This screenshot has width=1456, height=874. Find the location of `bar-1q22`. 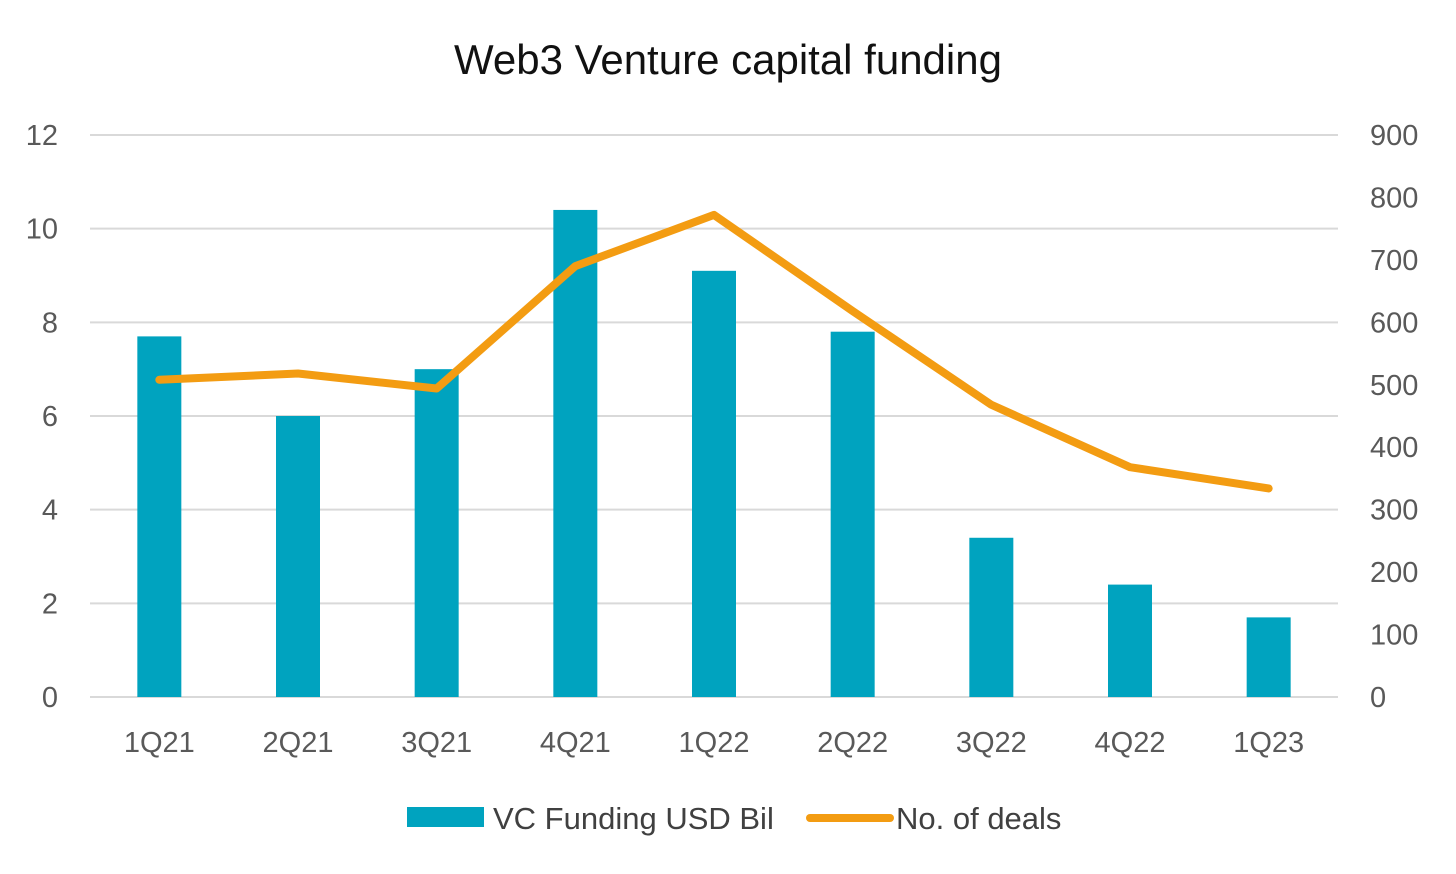

bar-1q22 is located at coordinates (714, 483).